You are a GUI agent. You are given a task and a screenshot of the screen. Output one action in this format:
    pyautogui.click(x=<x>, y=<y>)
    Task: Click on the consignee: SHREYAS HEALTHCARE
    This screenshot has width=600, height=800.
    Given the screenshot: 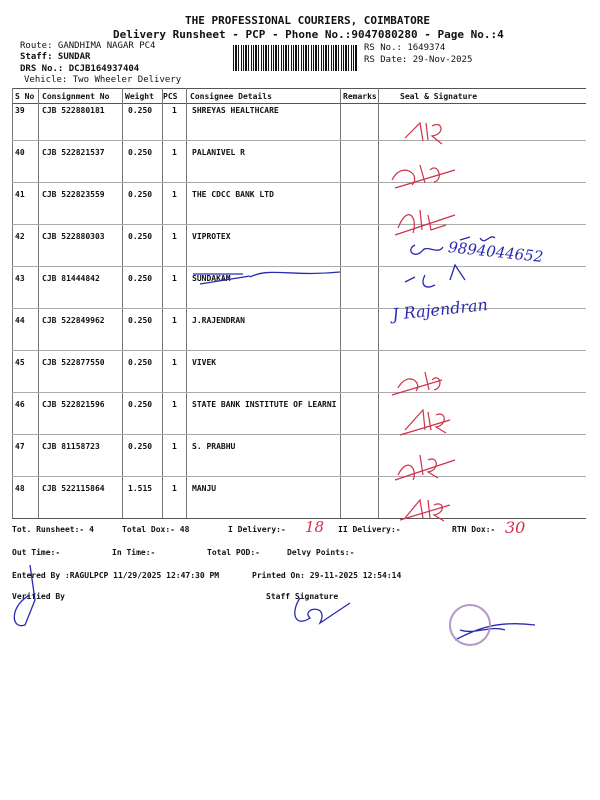 What is the action you would take?
    pyautogui.click(x=235, y=110)
    